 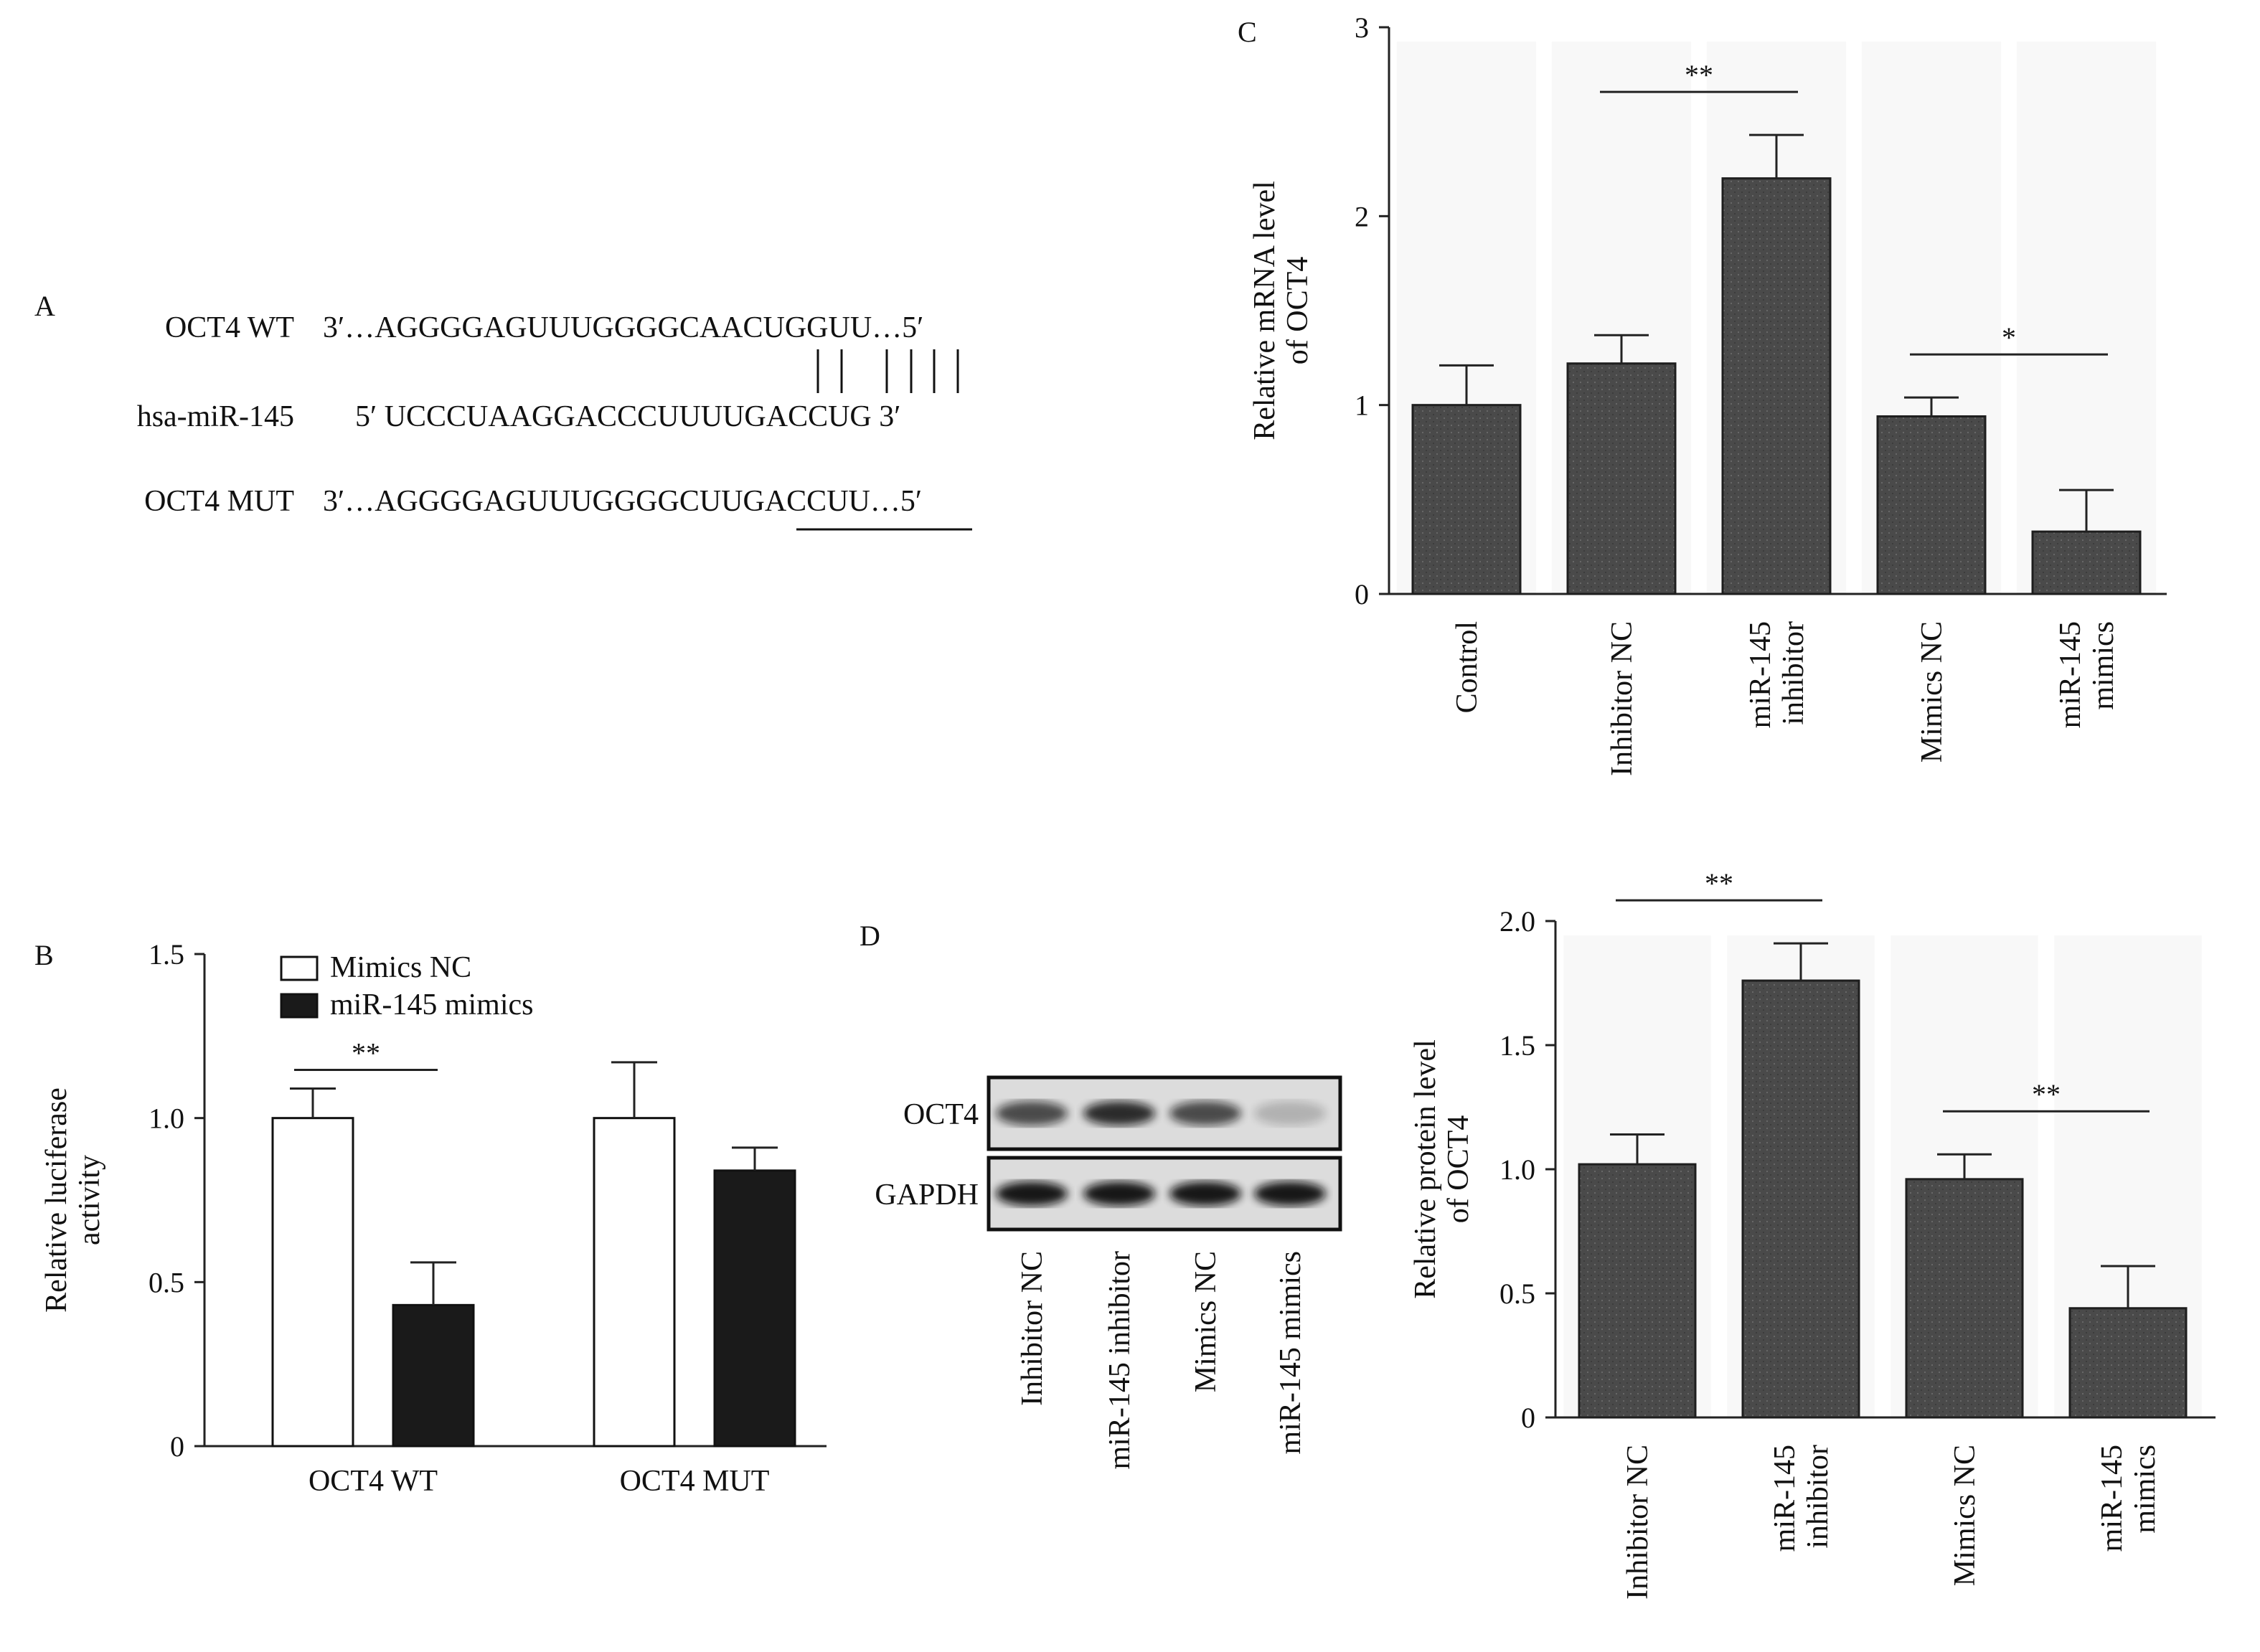 I want to click on x-tick-label-line: Control, so click(x=1467, y=667).